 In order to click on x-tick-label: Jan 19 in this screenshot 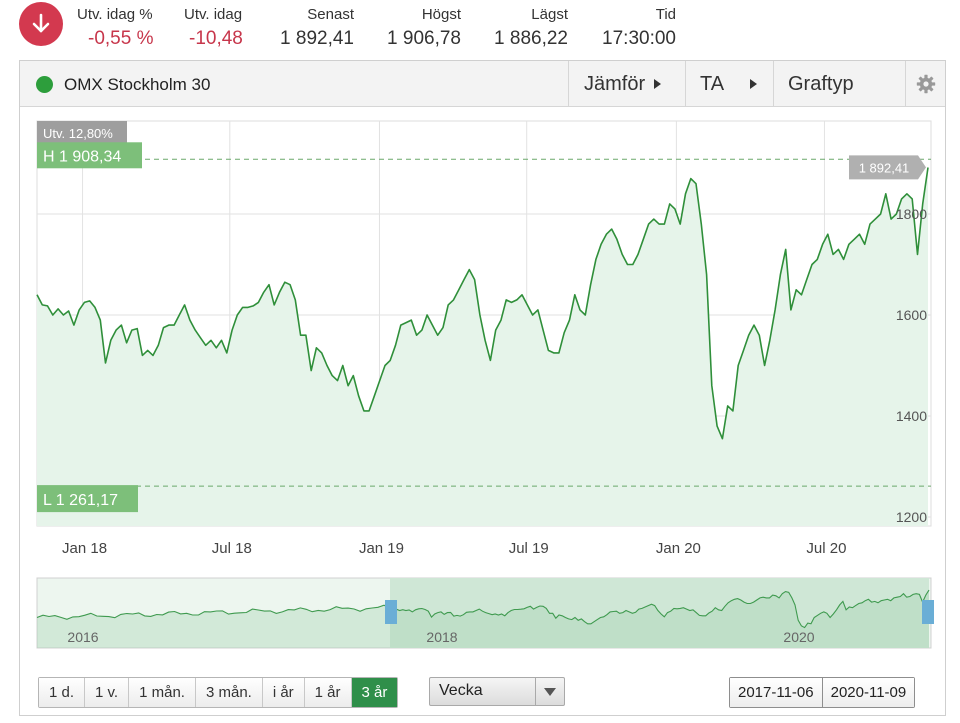, I will do `click(381, 548)`.